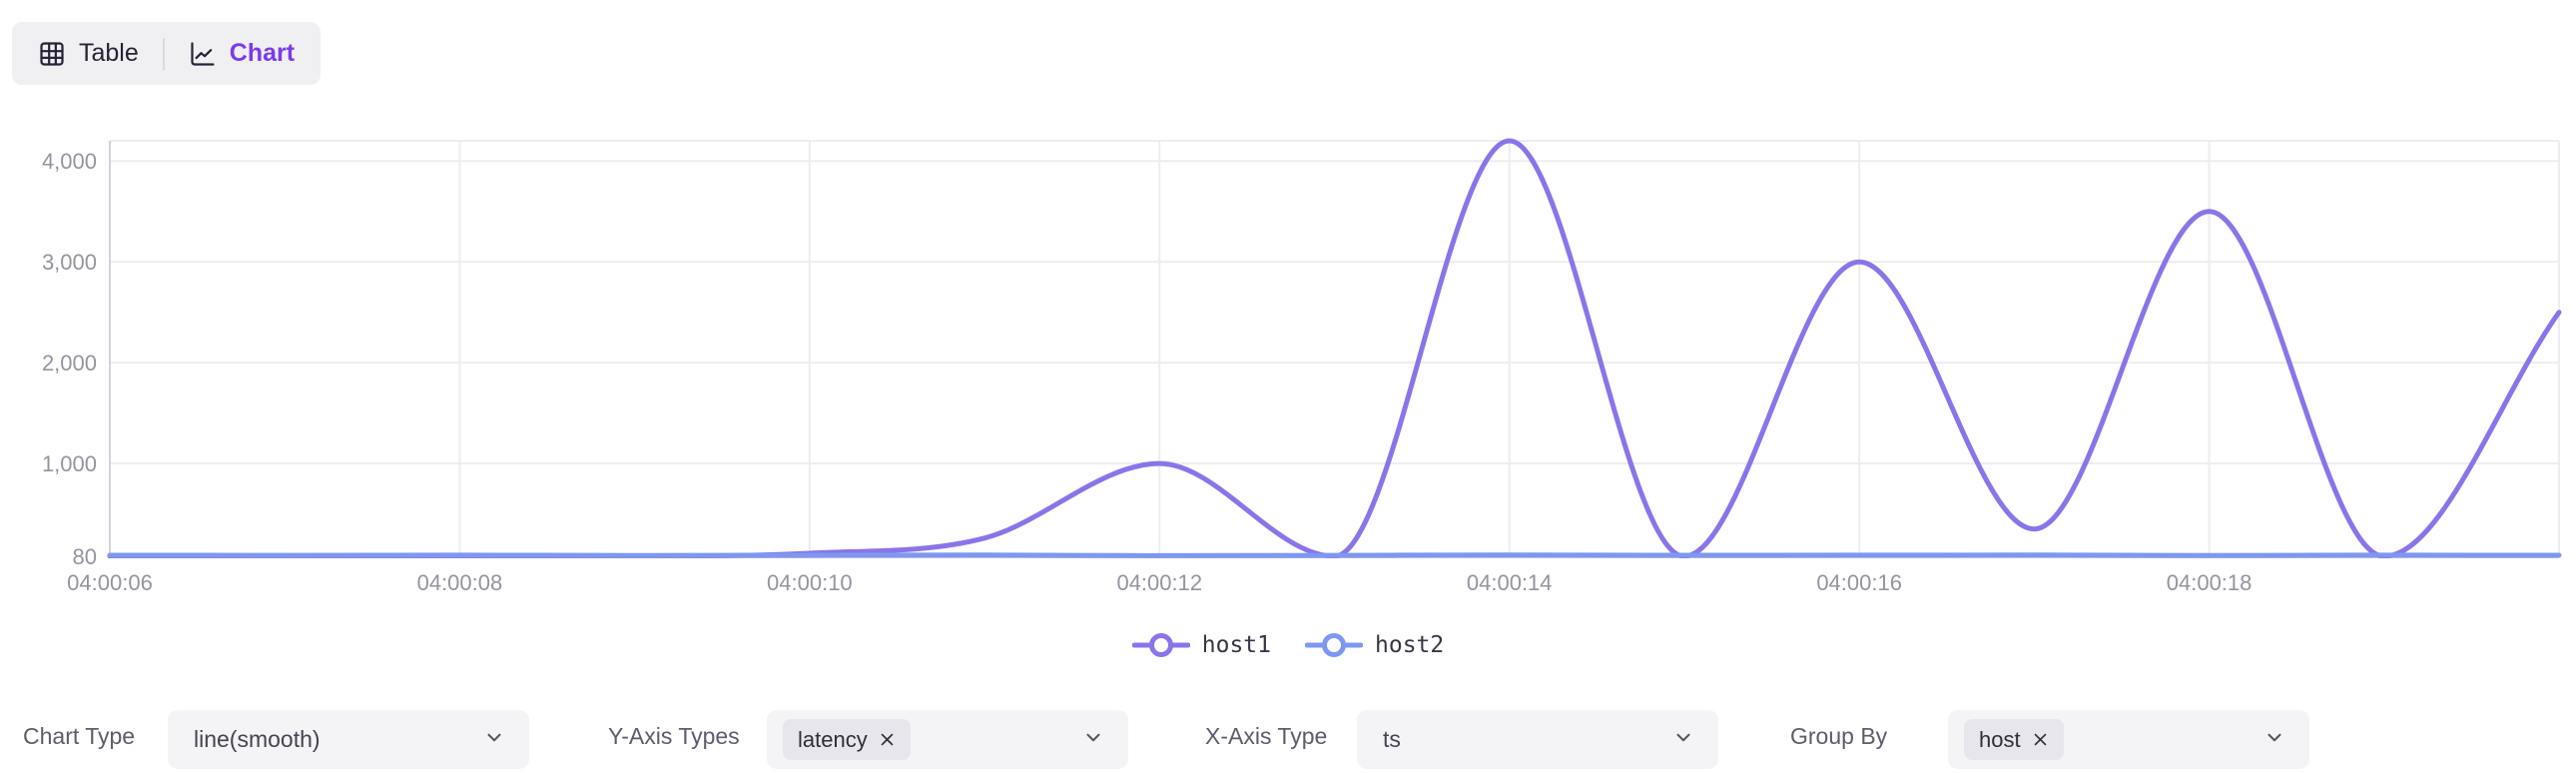  Describe the element at coordinates (1288, 645) in the screenshot. I see `chart-legend: host1 host2` at that location.